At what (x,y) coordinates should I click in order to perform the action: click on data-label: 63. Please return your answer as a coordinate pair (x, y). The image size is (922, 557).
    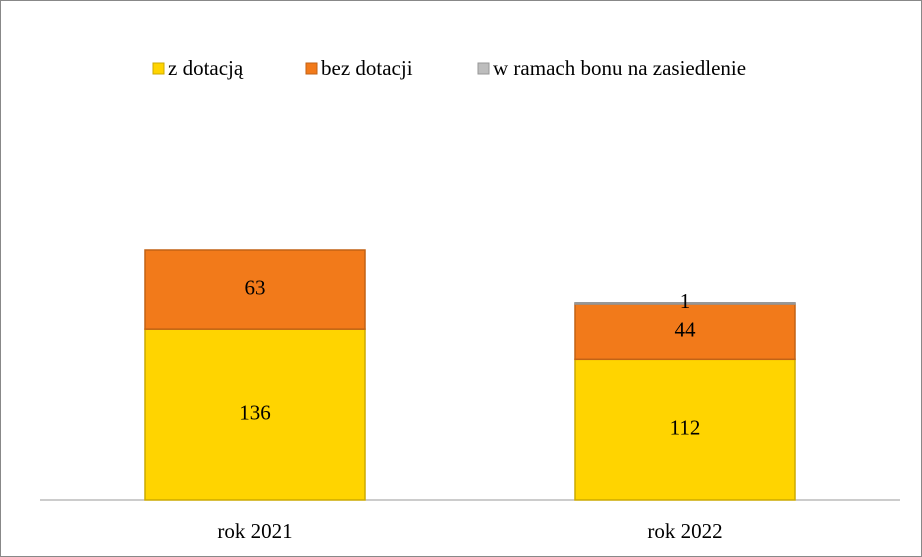
    Looking at the image, I should click on (255, 287).